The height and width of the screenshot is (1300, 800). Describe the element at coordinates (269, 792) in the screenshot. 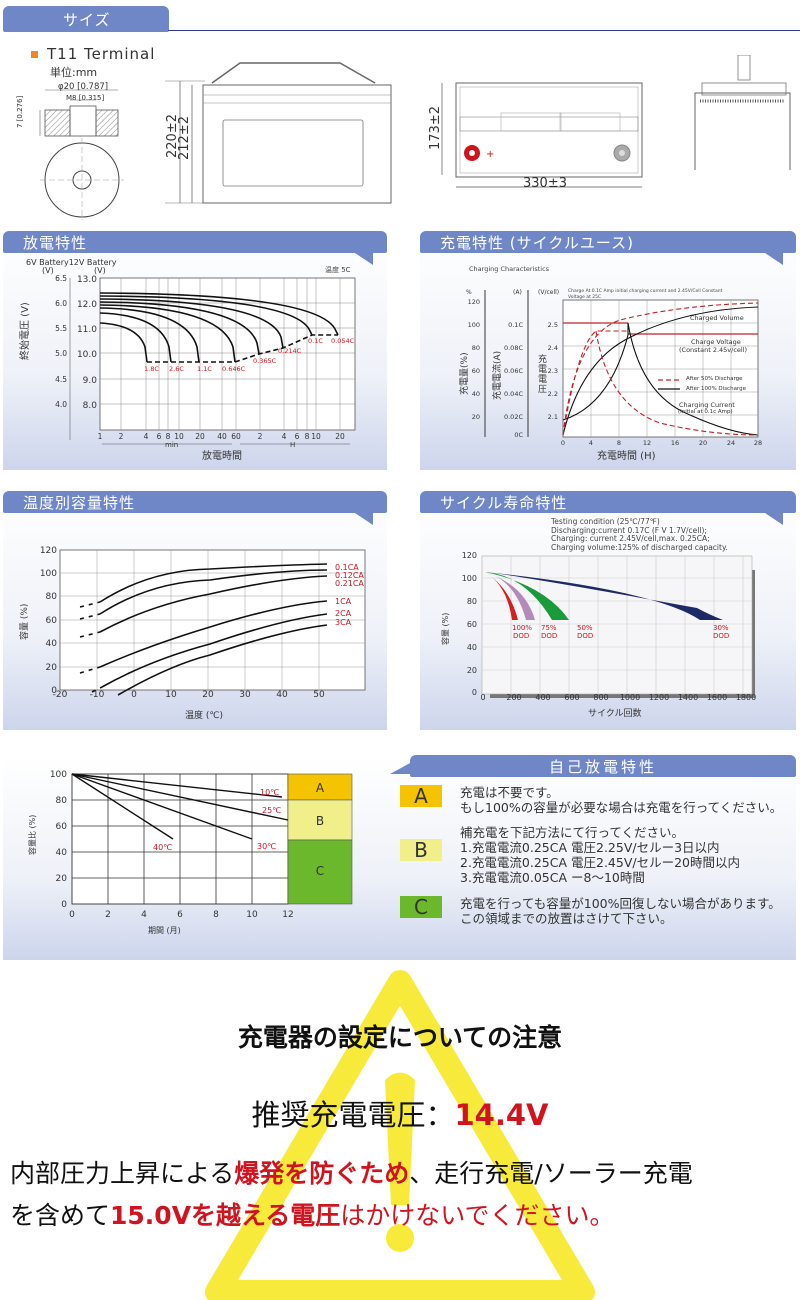

I see `svg-text: 10℃` at that location.